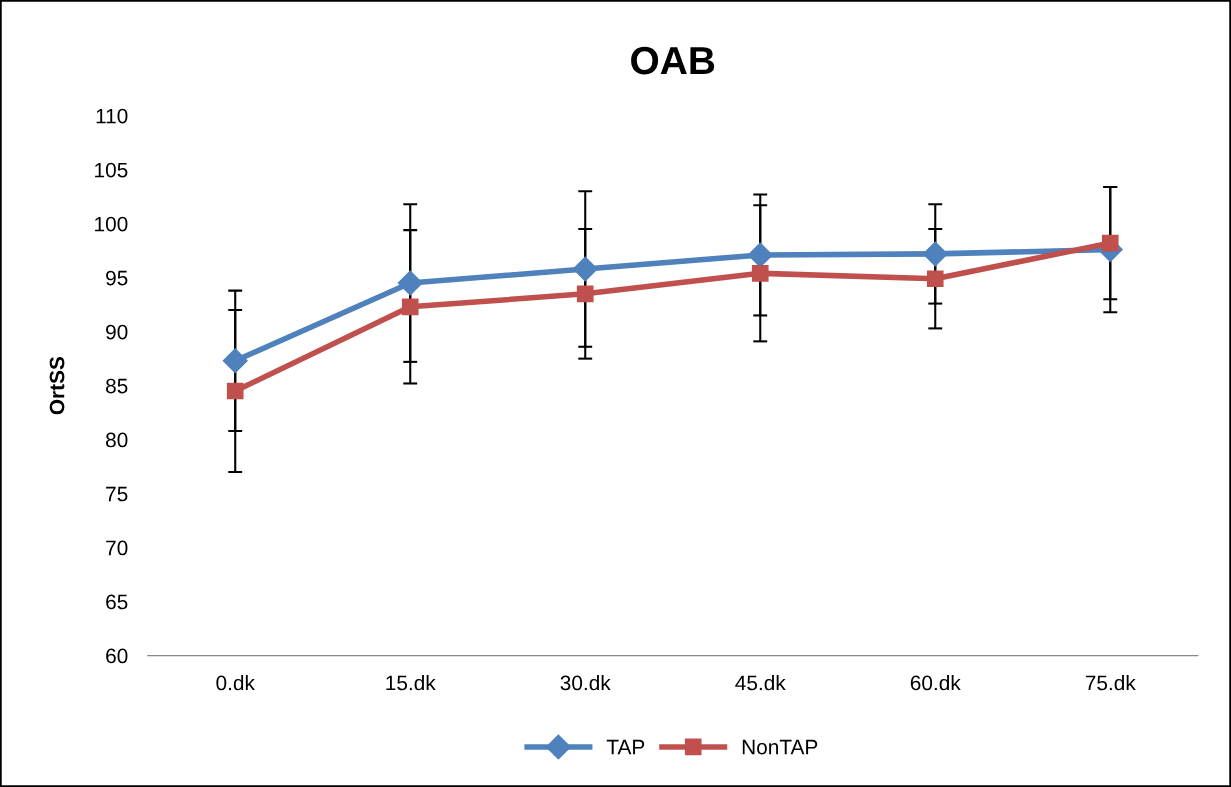  What do you see at coordinates (235, 683) in the screenshot?
I see `x-tick-label: 0.dk` at bounding box center [235, 683].